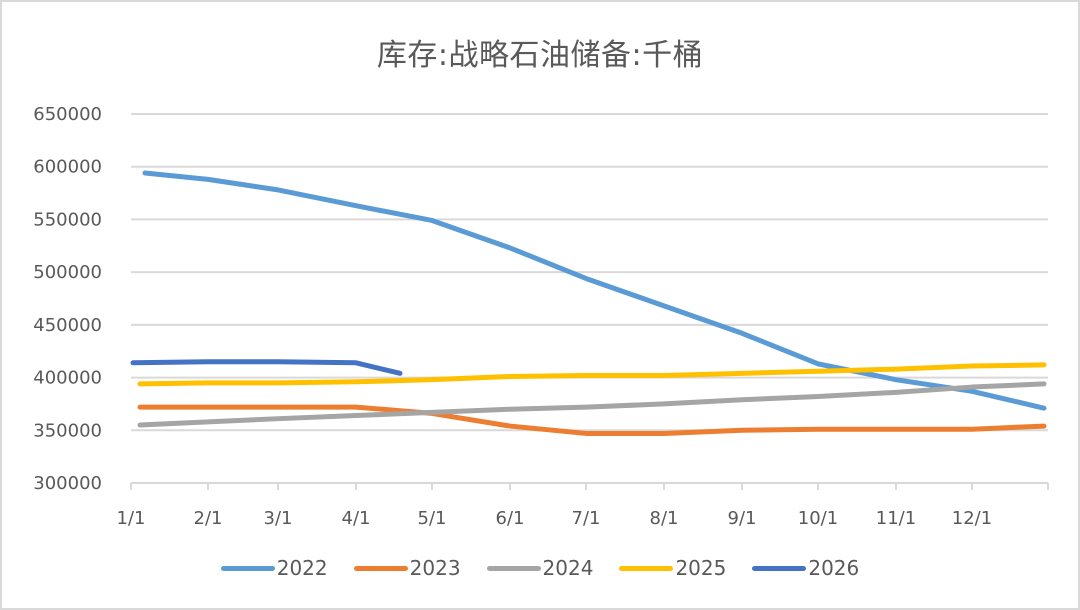  I want to click on x-tick-label: 3/1, so click(278, 518).